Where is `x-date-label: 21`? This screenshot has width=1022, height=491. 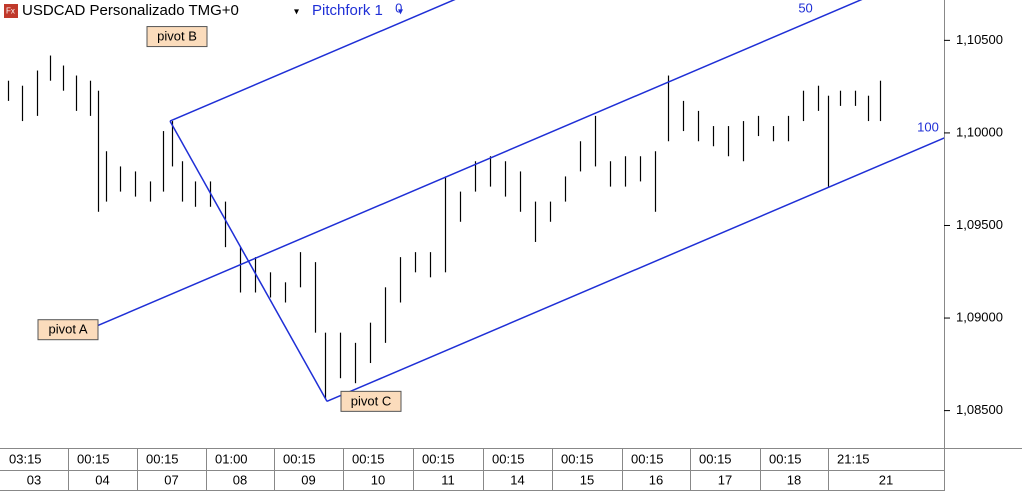 x-date-label: 21 is located at coordinates (886, 479).